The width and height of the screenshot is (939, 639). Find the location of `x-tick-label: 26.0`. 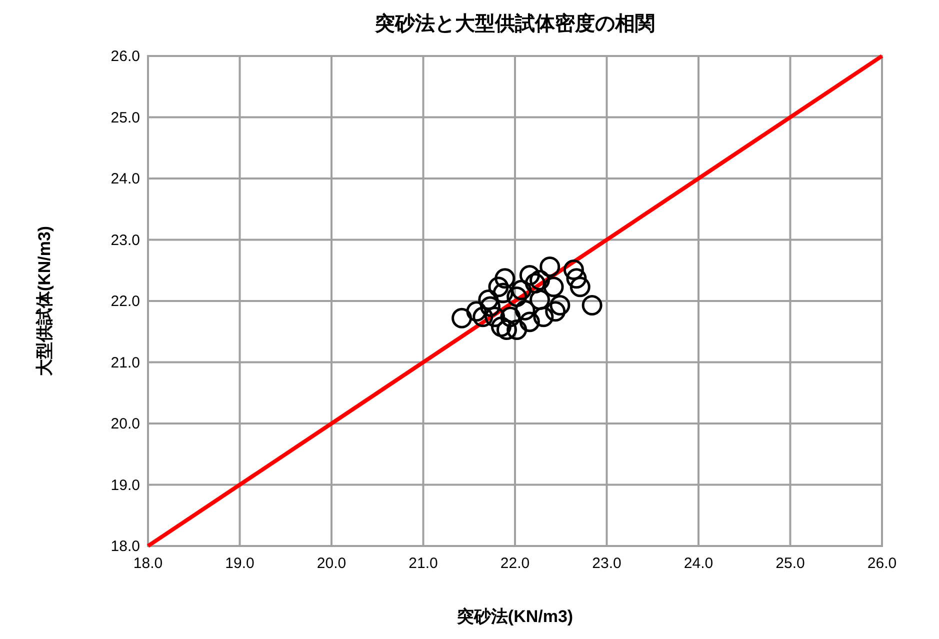

x-tick-label: 26.0 is located at coordinates (882, 563).